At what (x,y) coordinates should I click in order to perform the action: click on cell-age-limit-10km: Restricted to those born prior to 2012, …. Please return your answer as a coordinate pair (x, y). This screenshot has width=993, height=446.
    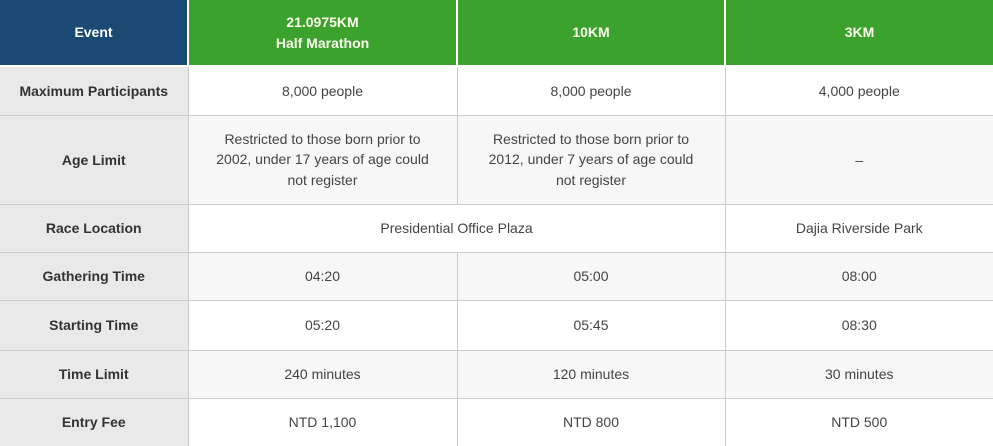
    Looking at the image, I should click on (591, 159).